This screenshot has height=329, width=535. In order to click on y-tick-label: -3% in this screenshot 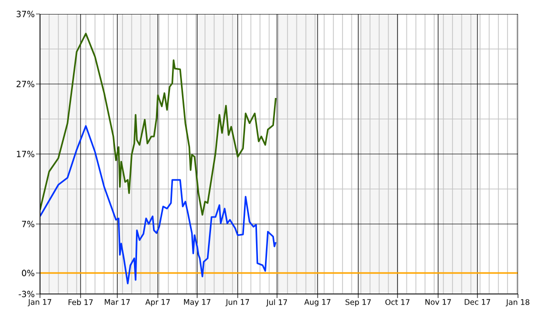, I will do `click(26, 294)`.